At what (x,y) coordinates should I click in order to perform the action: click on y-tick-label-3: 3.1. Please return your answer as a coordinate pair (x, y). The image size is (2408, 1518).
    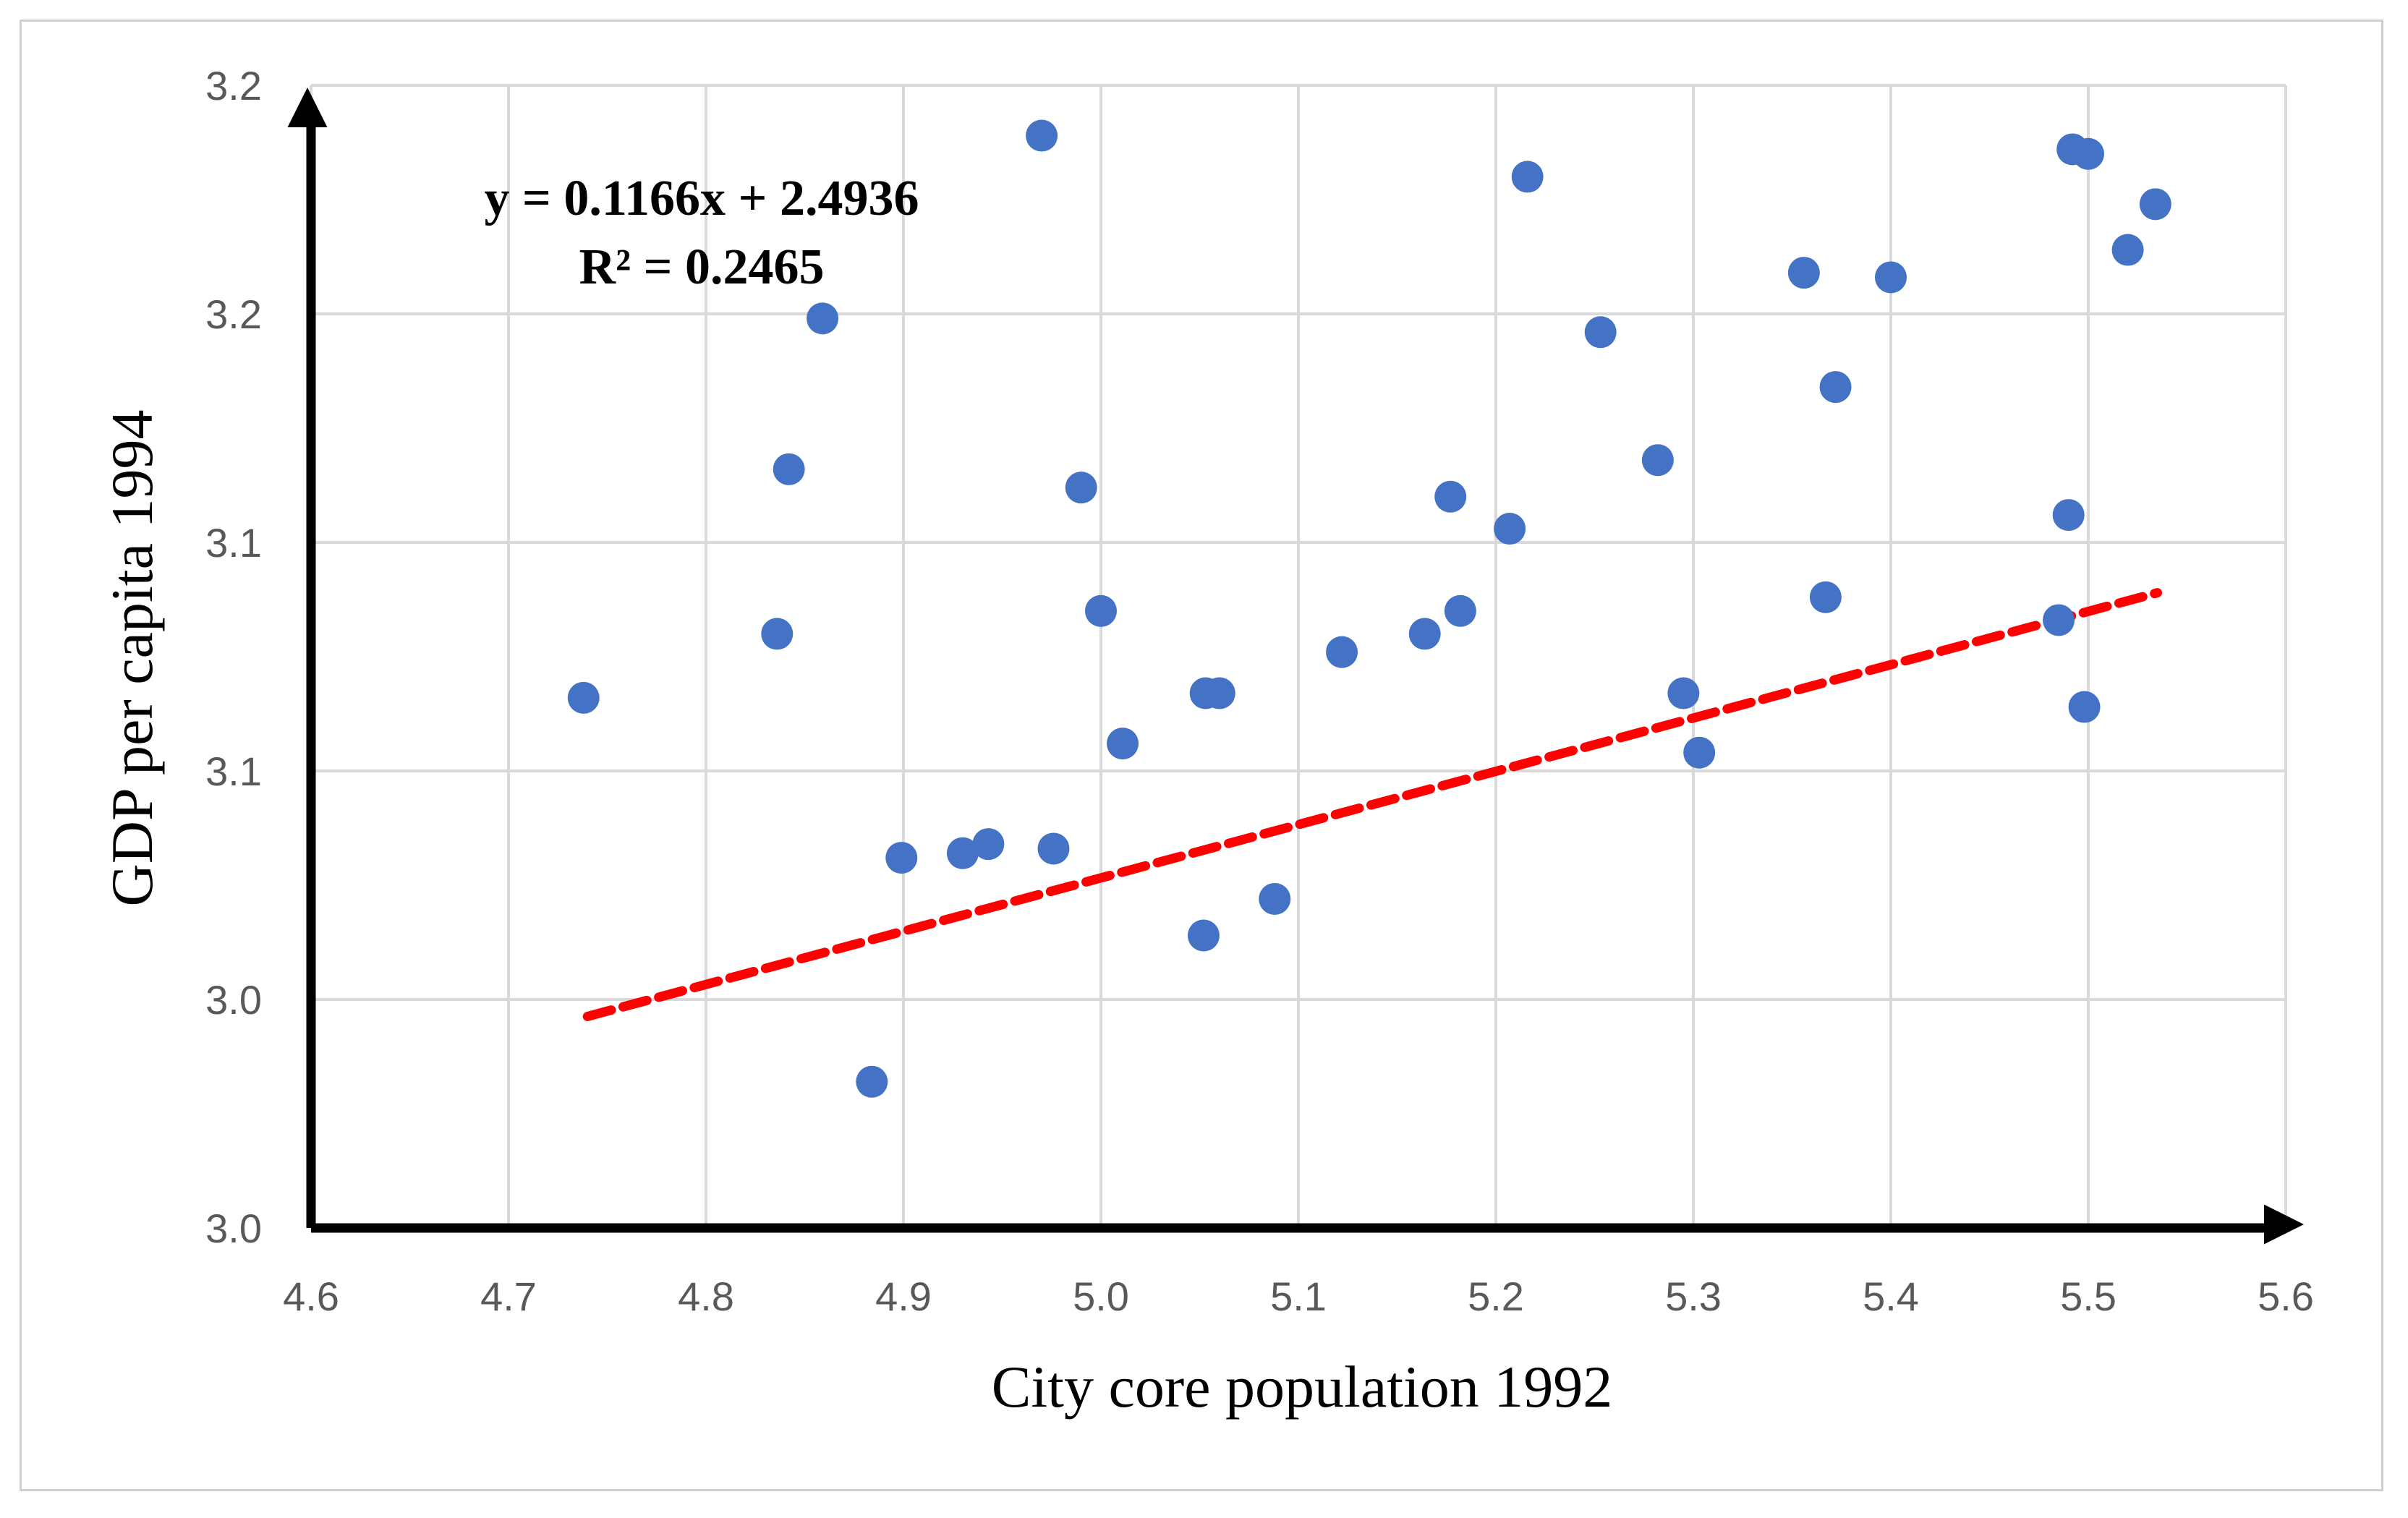
    Looking at the image, I should click on (234, 543).